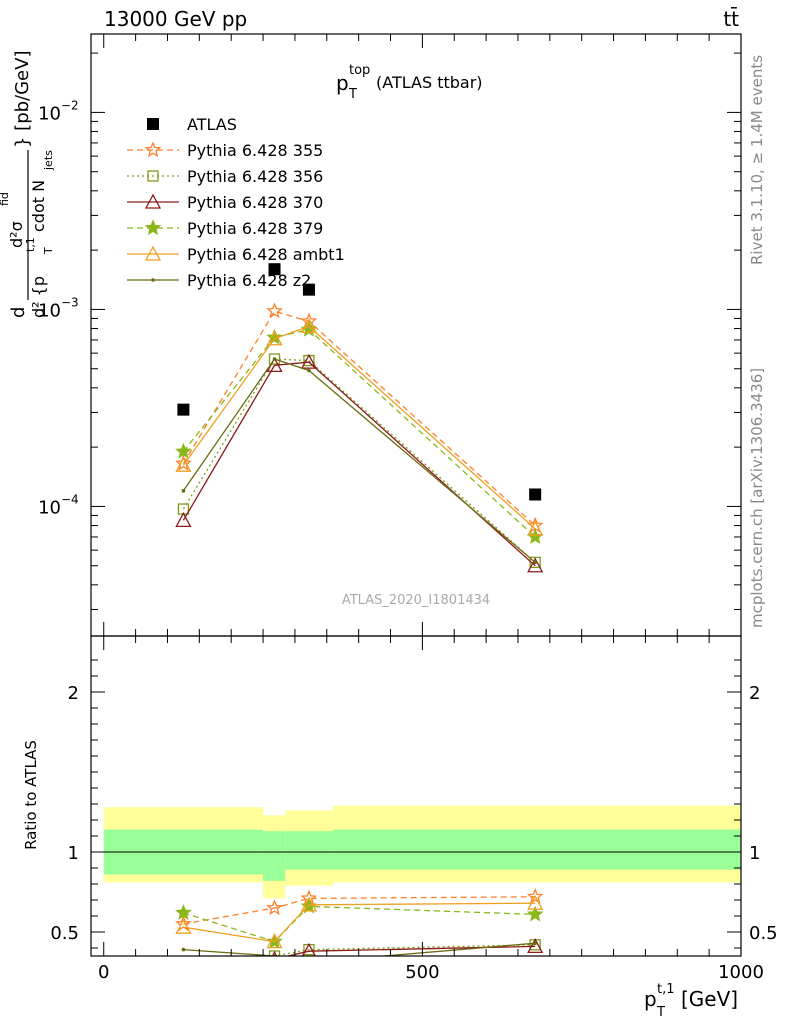  Describe the element at coordinates (30, 244) in the screenshot. I see `ylabel-den-sup: t,1` at that location.